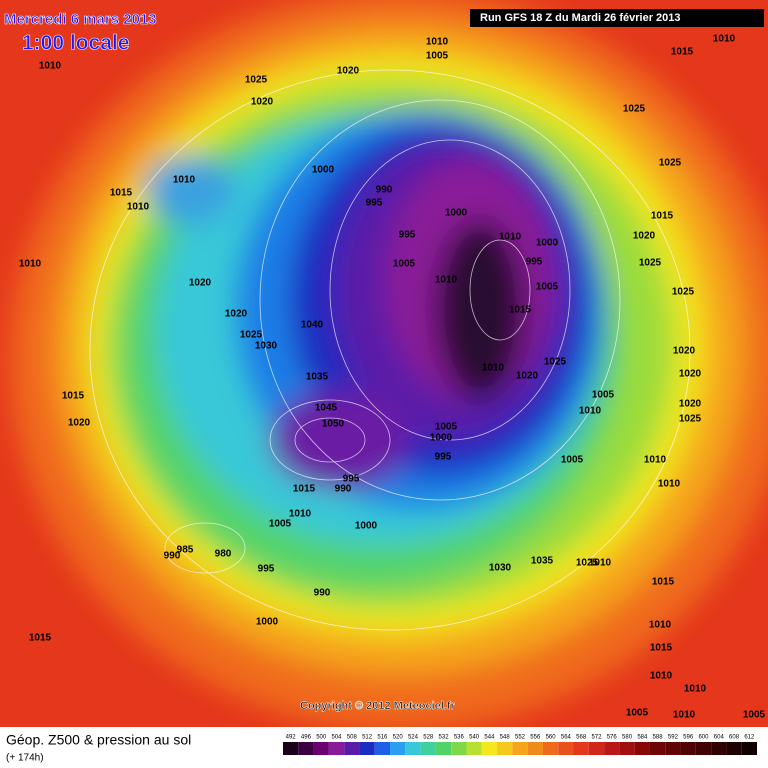  What do you see at coordinates (333, 424) in the screenshot?
I see `isobar-label: 1050` at bounding box center [333, 424].